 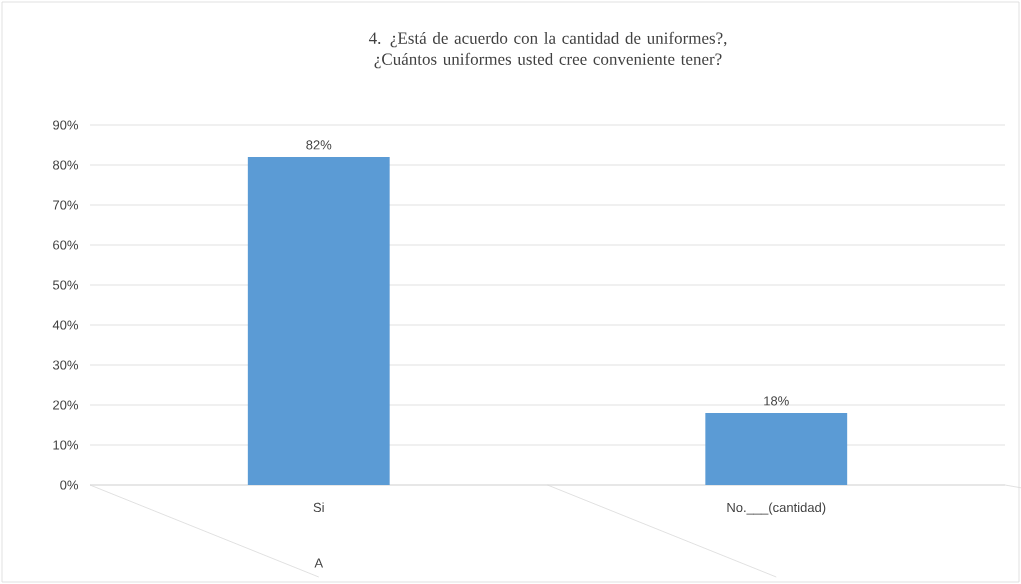 I want to click on x-tick-label: Si, so click(x=318, y=507).